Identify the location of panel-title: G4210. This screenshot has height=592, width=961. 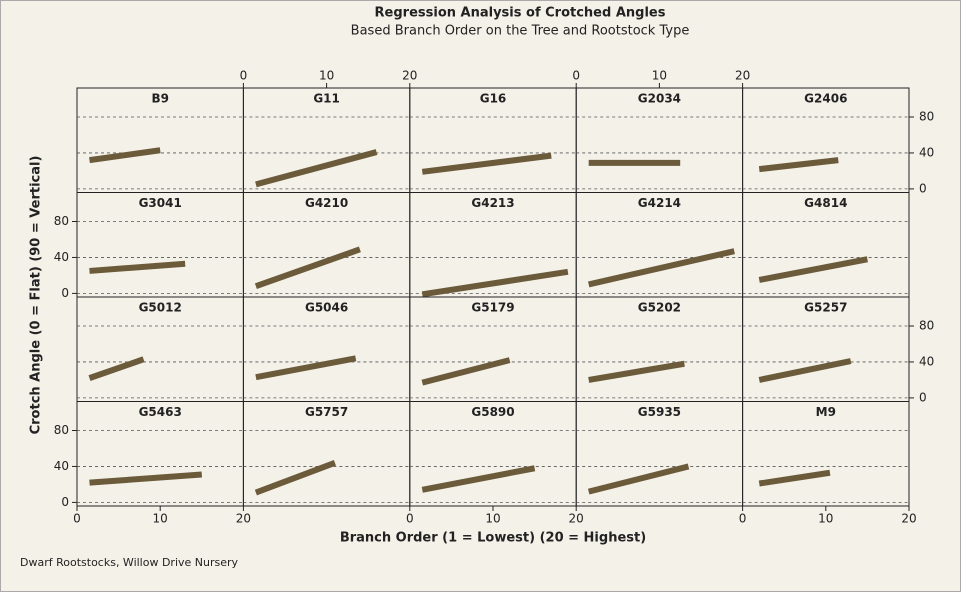
(326, 203).